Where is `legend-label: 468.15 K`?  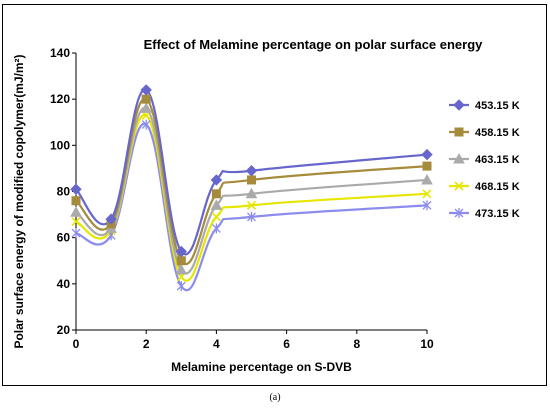 legend-label: 468.15 K is located at coordinates (497, 187).